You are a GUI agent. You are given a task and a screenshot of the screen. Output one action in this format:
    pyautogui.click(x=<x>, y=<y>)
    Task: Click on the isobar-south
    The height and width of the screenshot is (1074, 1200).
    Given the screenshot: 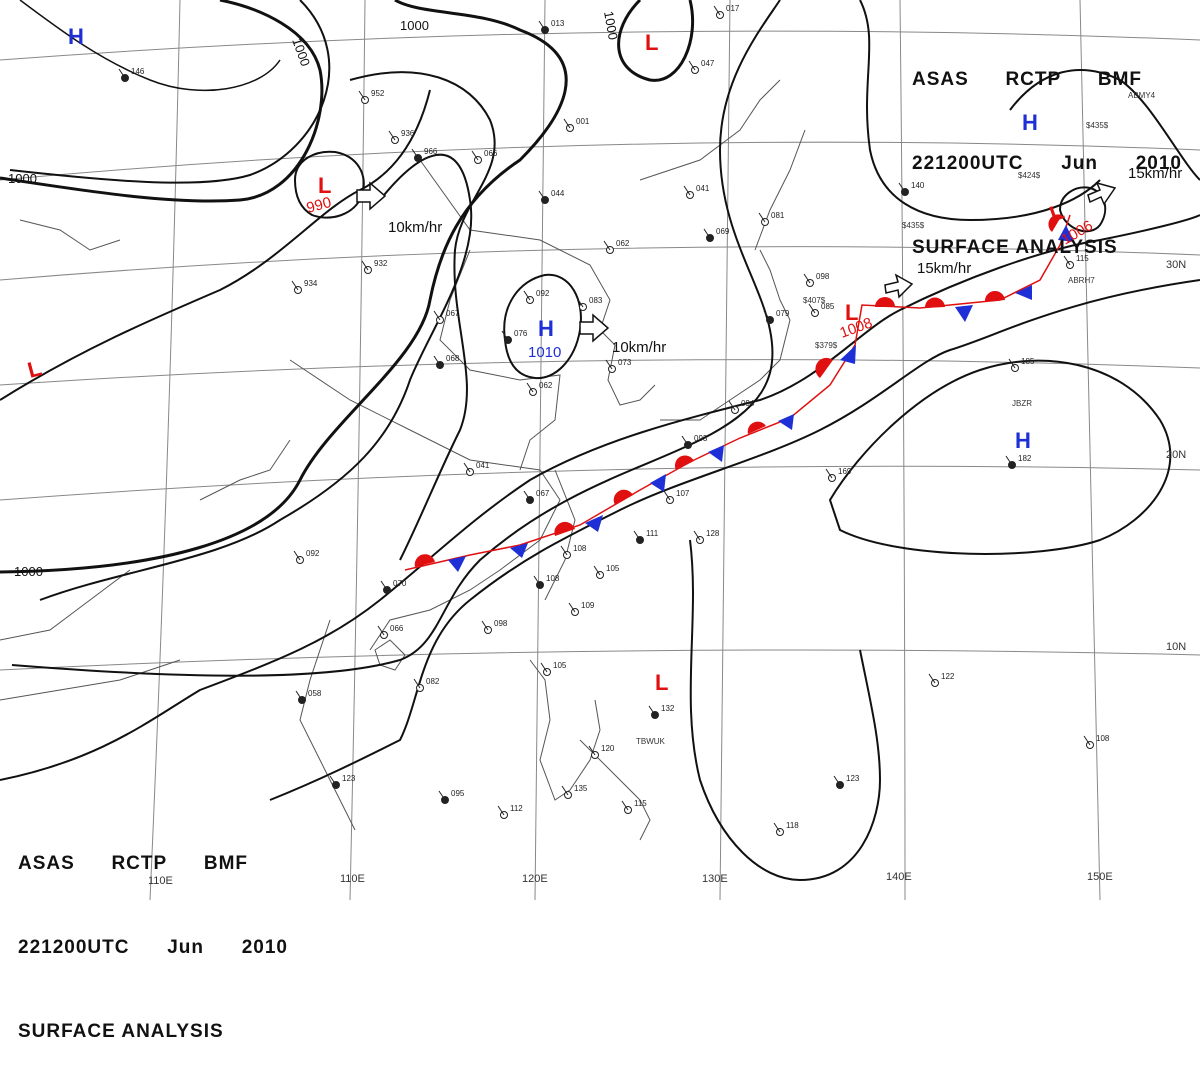 What is the action you would take?
    pyautogui.click(x=785, y=710)
    